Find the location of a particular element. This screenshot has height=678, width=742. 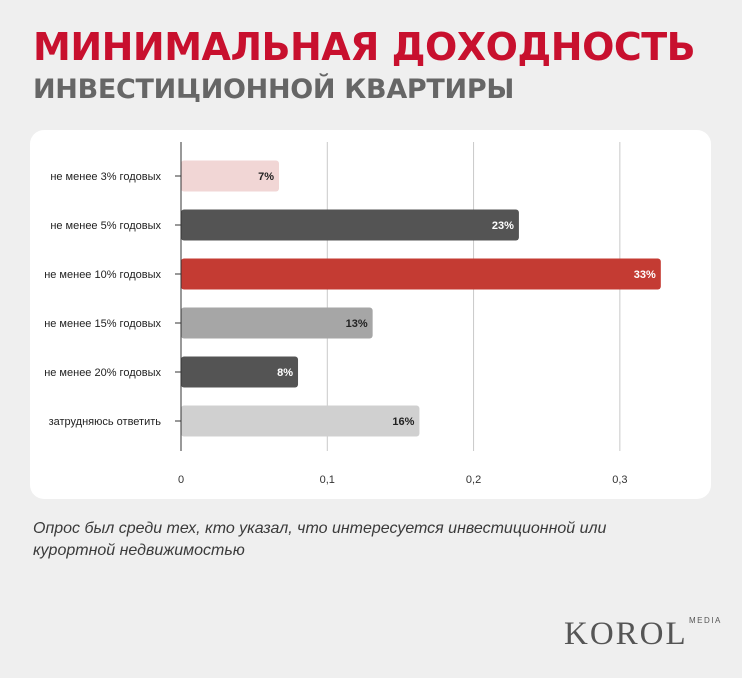

x-tick-label: 0,1 is located at coordinates (327, 480).